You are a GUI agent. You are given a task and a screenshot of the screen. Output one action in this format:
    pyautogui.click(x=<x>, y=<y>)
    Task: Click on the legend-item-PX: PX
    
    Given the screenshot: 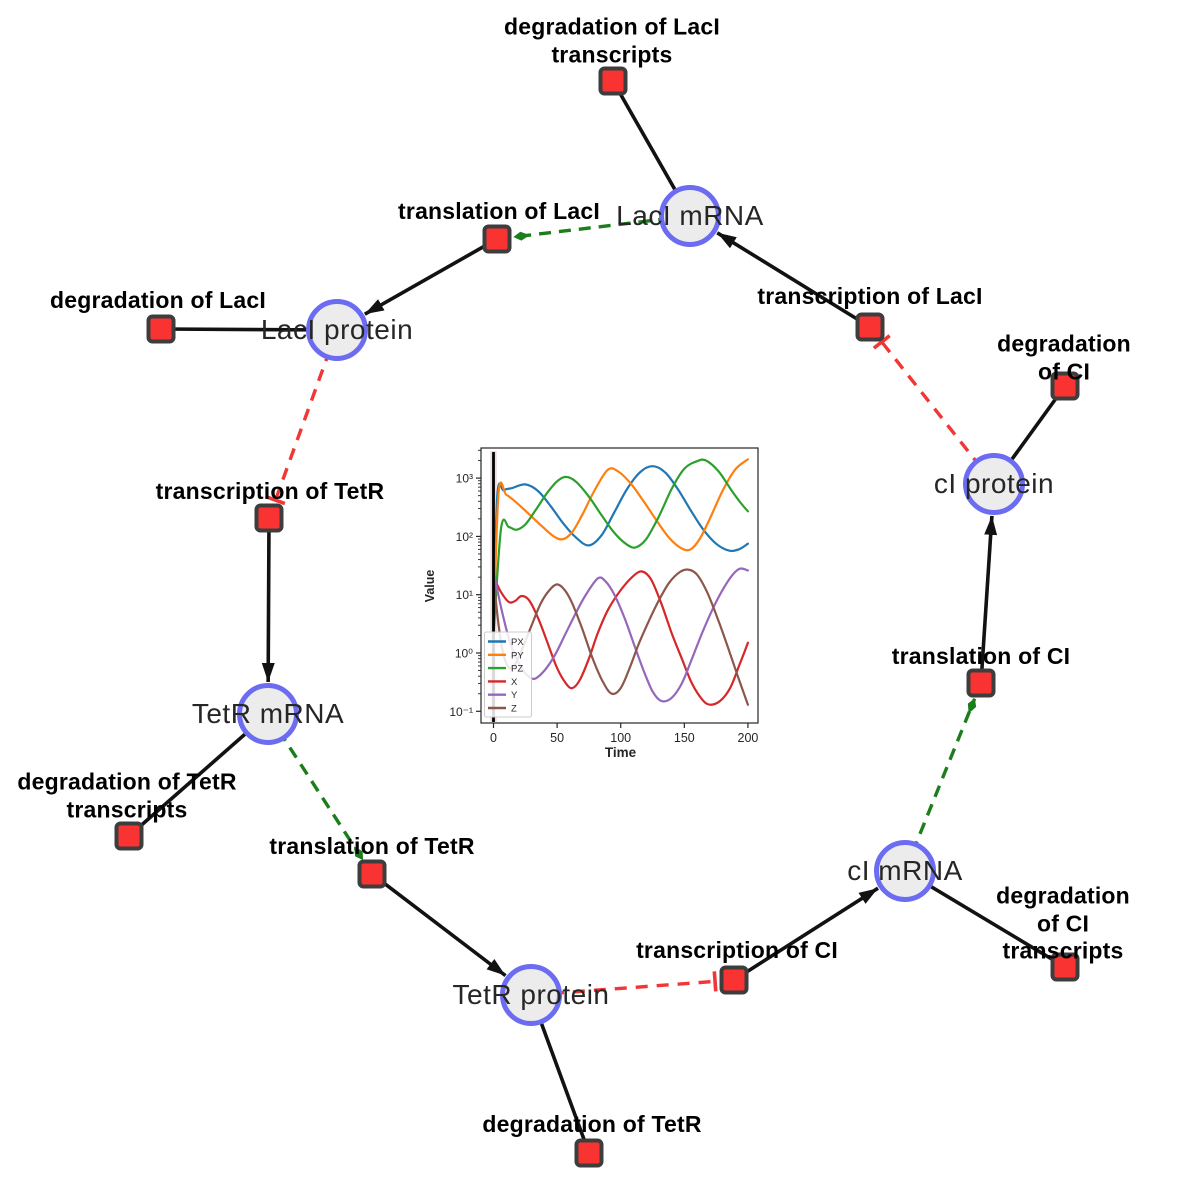 What is the action you would take?
    pyautogui.click(x=517, y=642)
    